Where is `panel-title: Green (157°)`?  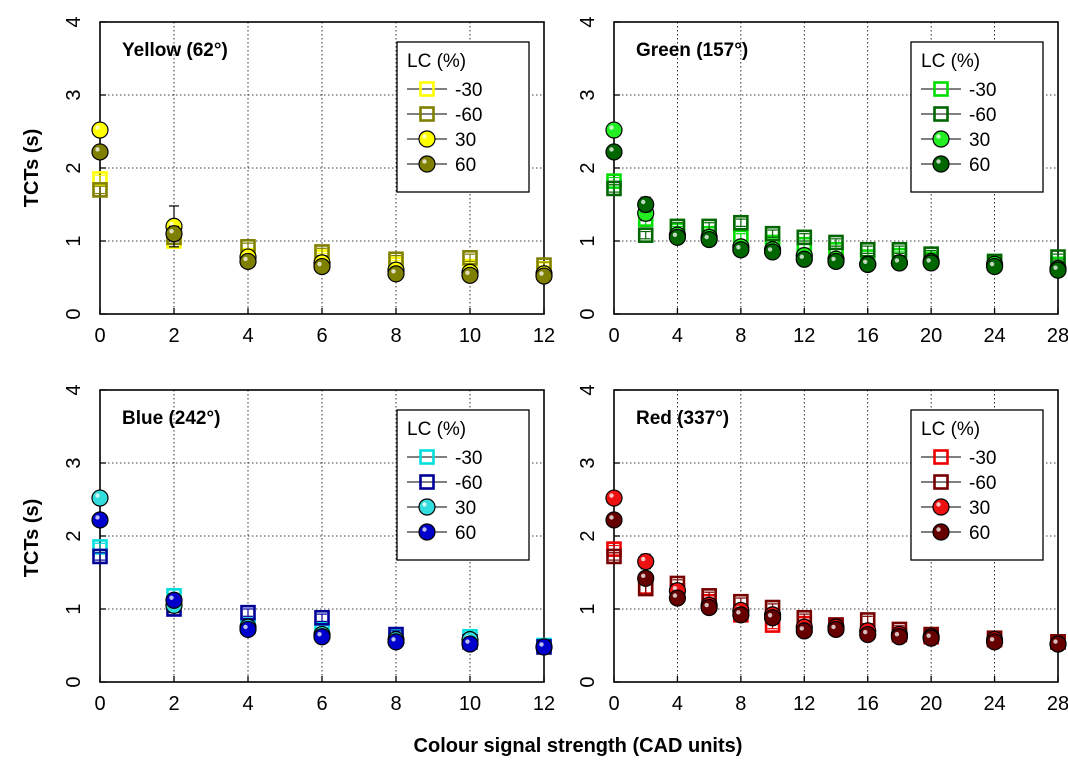
panel-title: Green (157°) is located at coordinates (692, 50).